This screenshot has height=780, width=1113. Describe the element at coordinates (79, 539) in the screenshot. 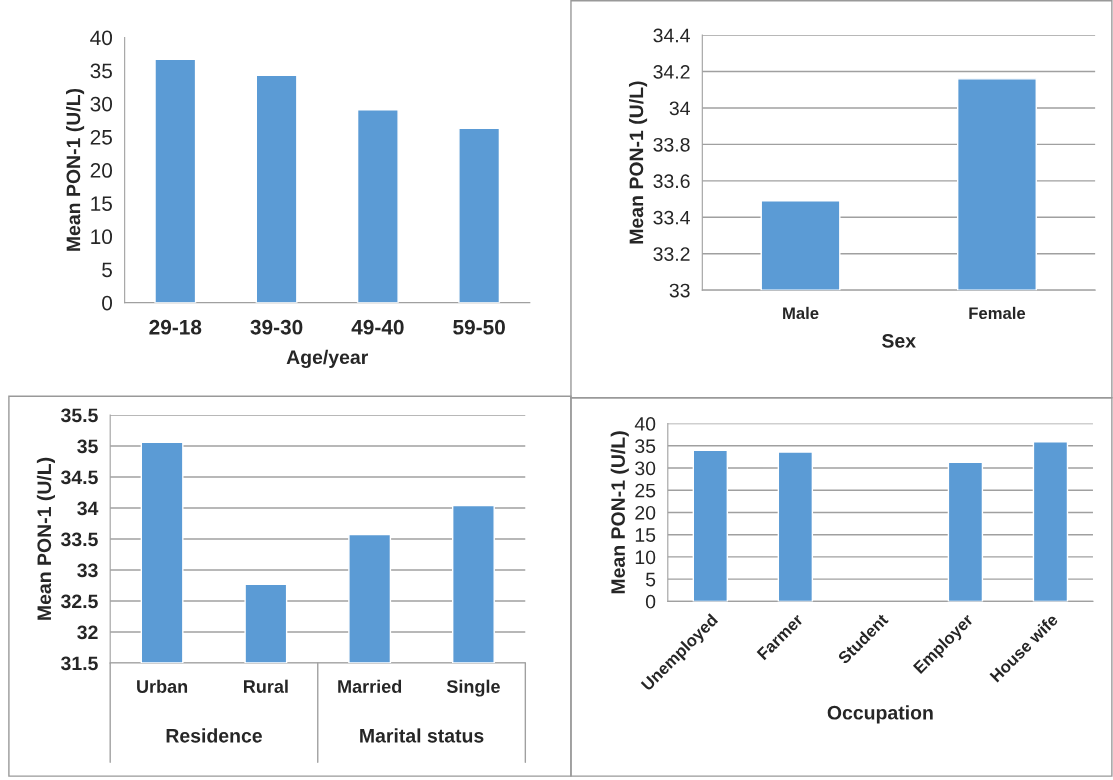

I see `y-tick-label: 33.5` at that location.